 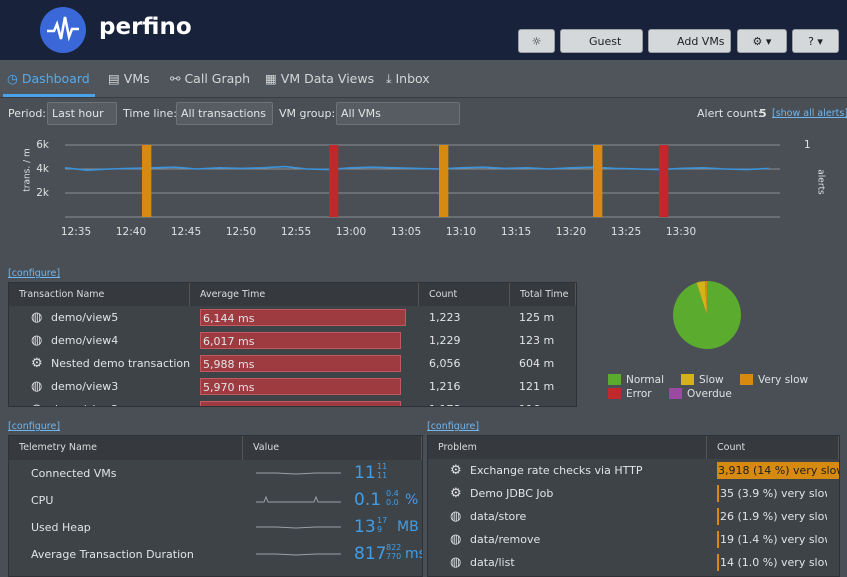 What do you see at coordinates (382, 520) in the screenshot?
I see `telemetry-high: 17` at bounding box center [382, 520].